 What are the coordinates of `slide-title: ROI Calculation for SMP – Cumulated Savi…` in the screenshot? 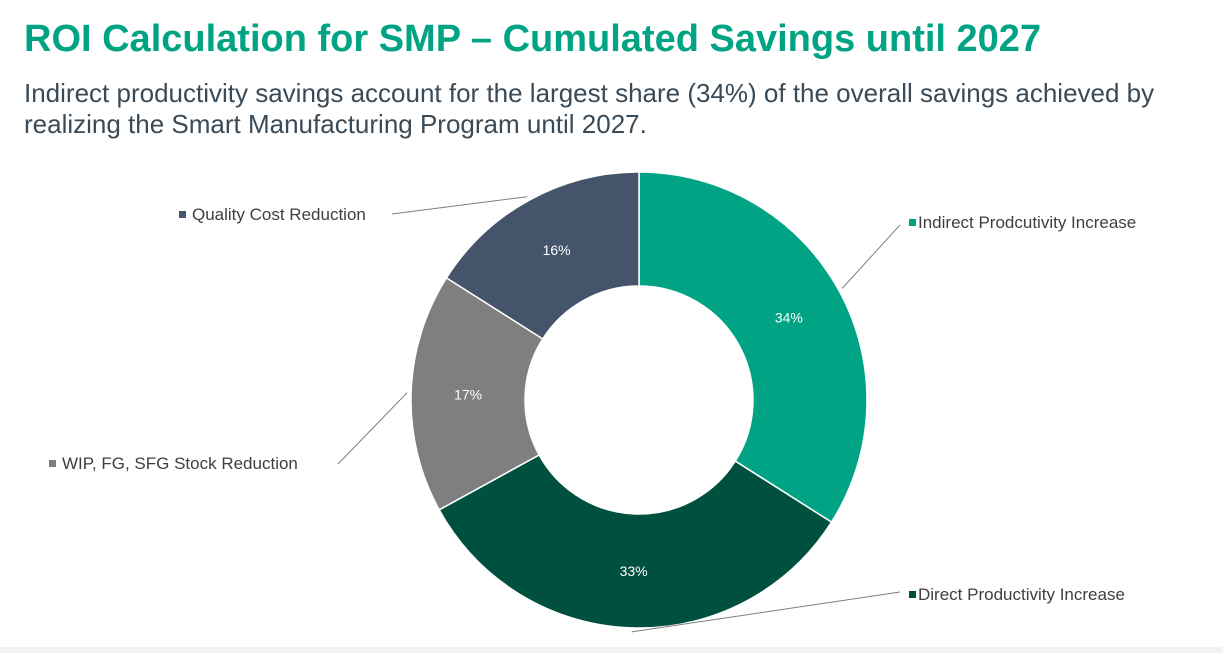 It's located at (533, 39).